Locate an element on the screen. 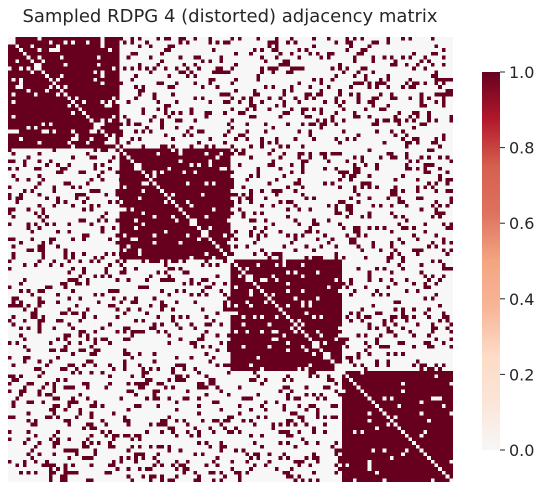 This screenshot has width=546, height=491. colorbar-tick-label: 0.8 is located at coordinates (521, 148).